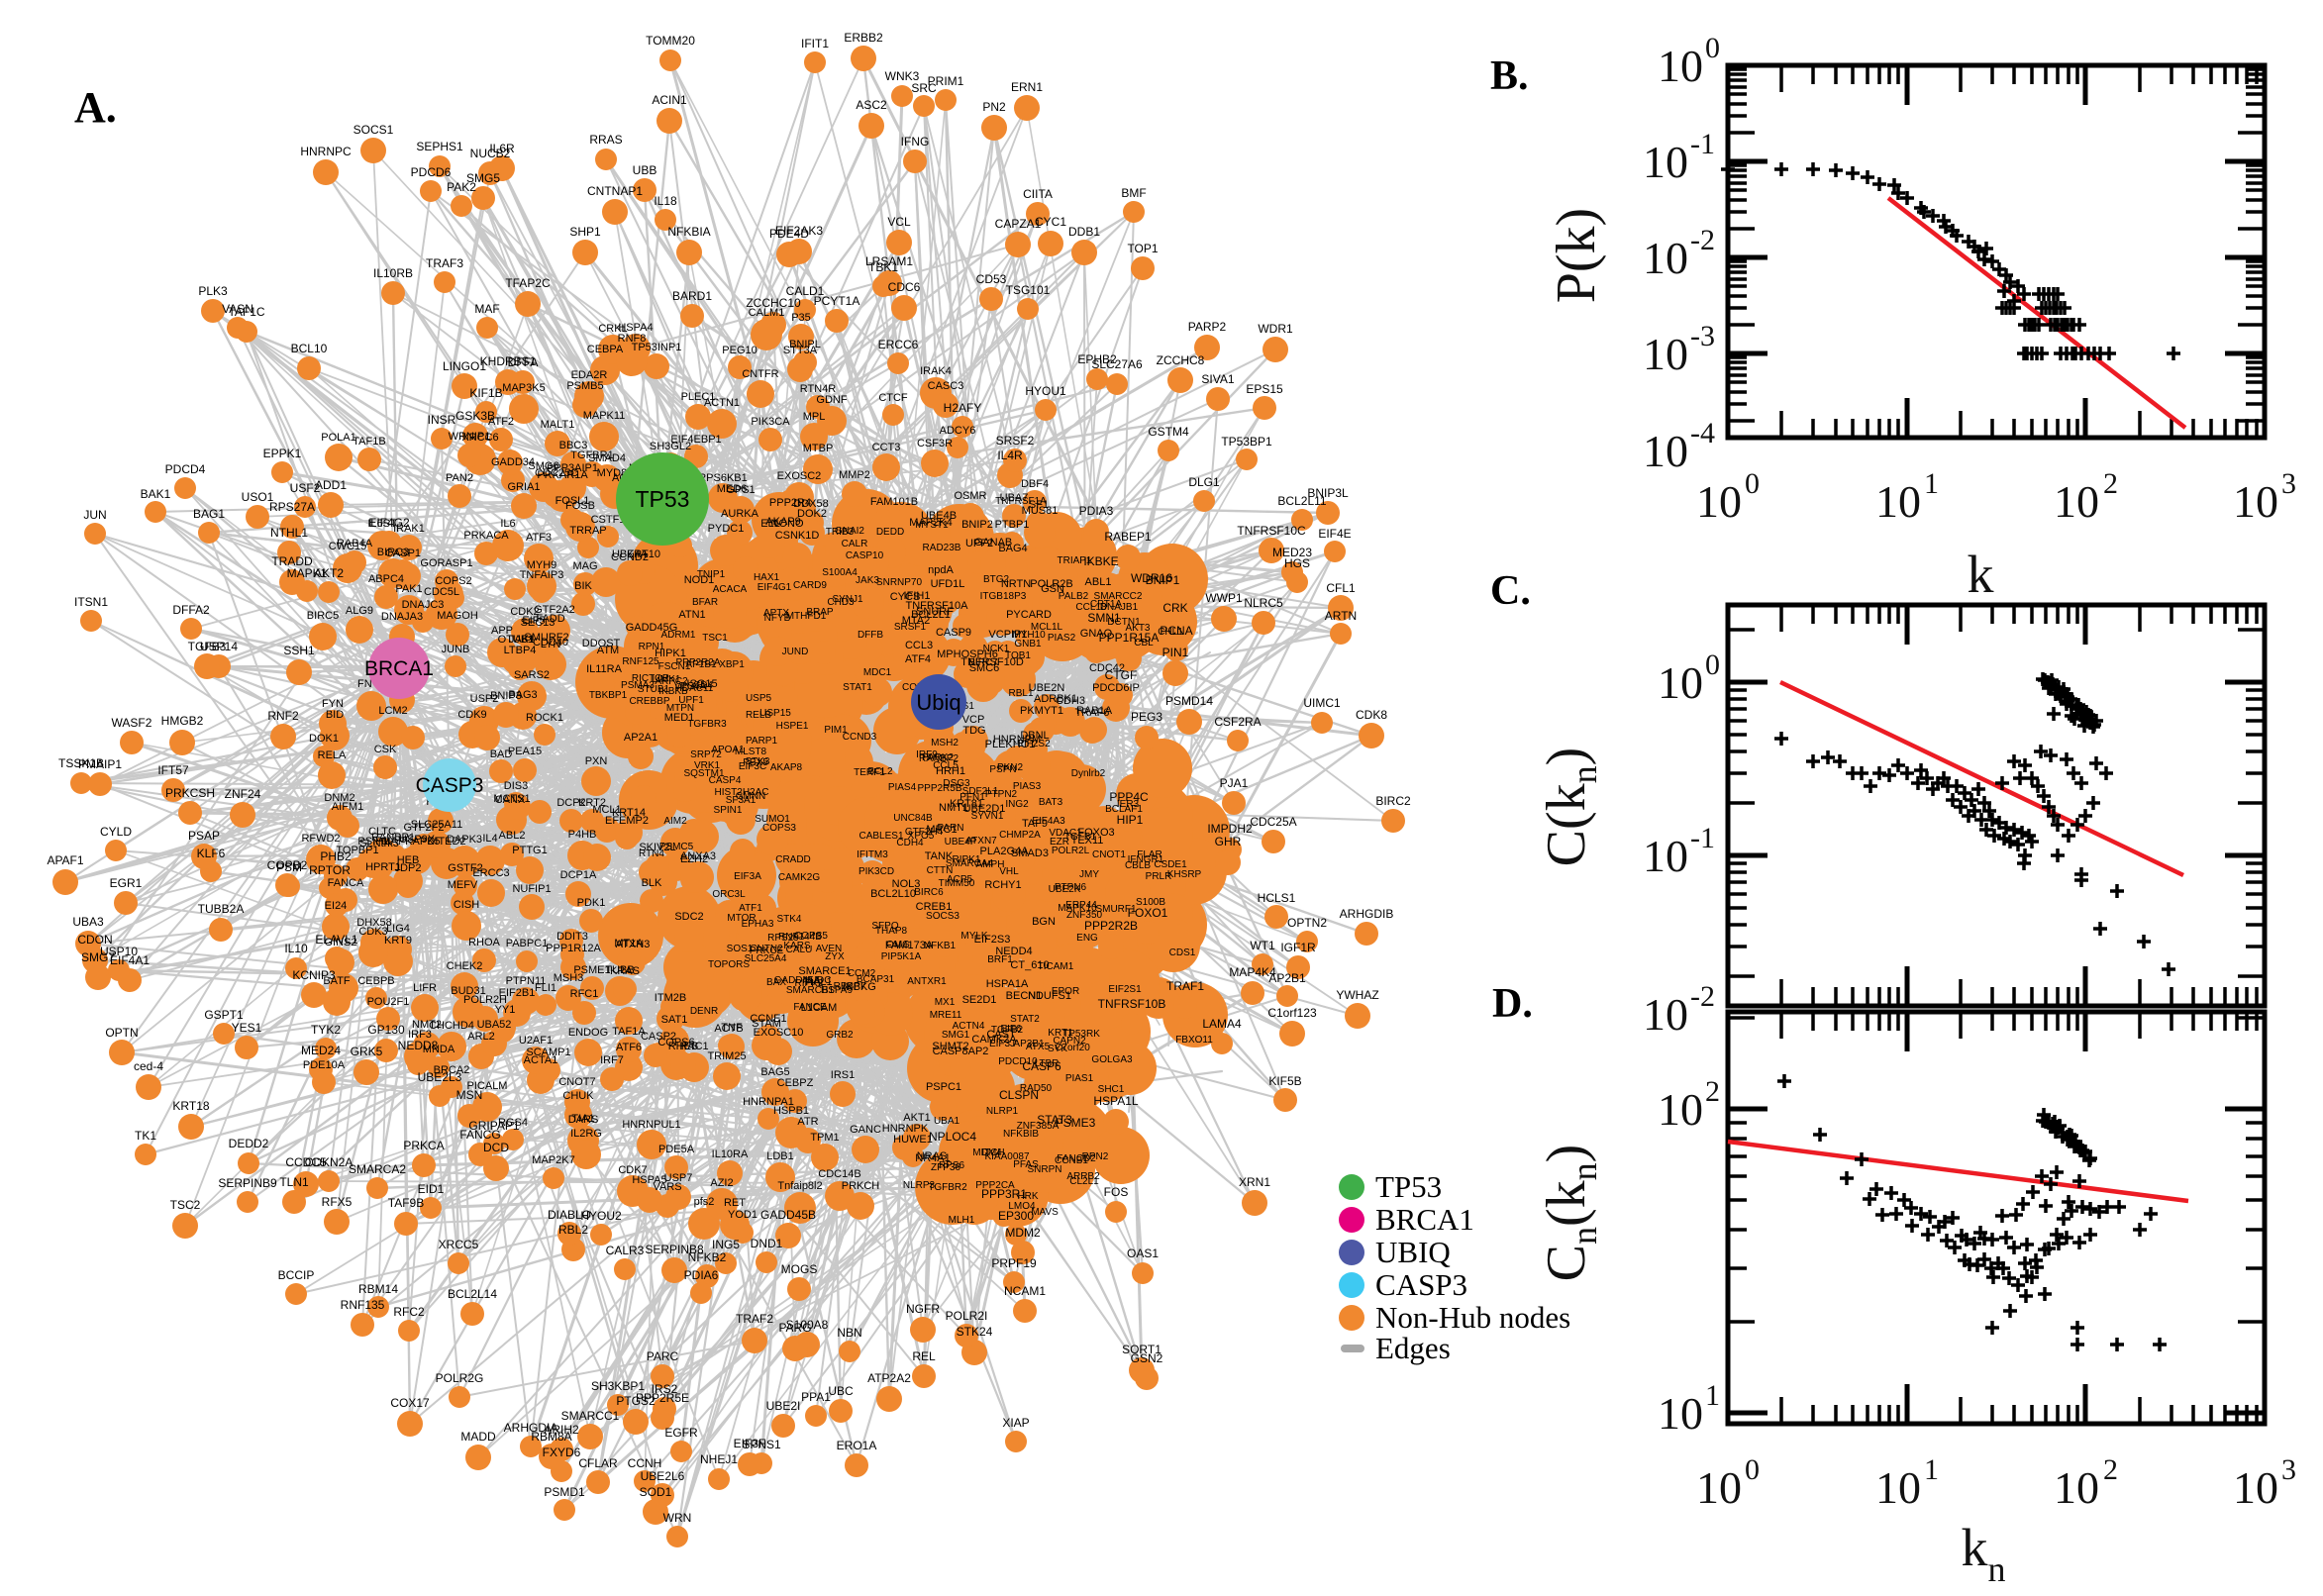 This screenshot has height=1596, width=2323. I want to click on svg-text: ZNF24, so click(243, 794).